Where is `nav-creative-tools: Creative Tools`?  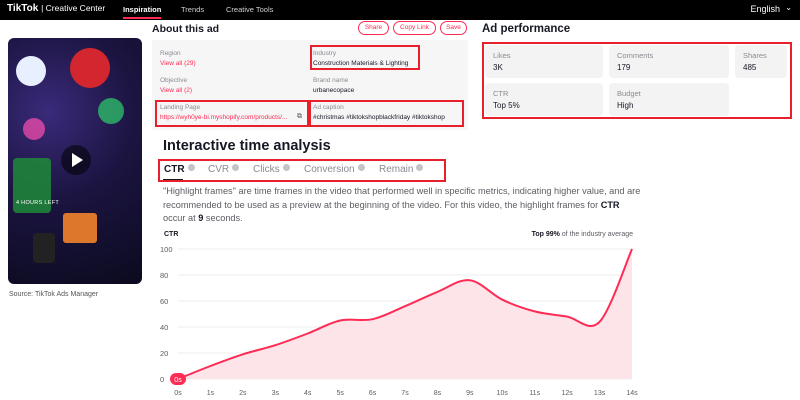
nav-creative-tools: Creative Tools is located at coordinates (250, 9).